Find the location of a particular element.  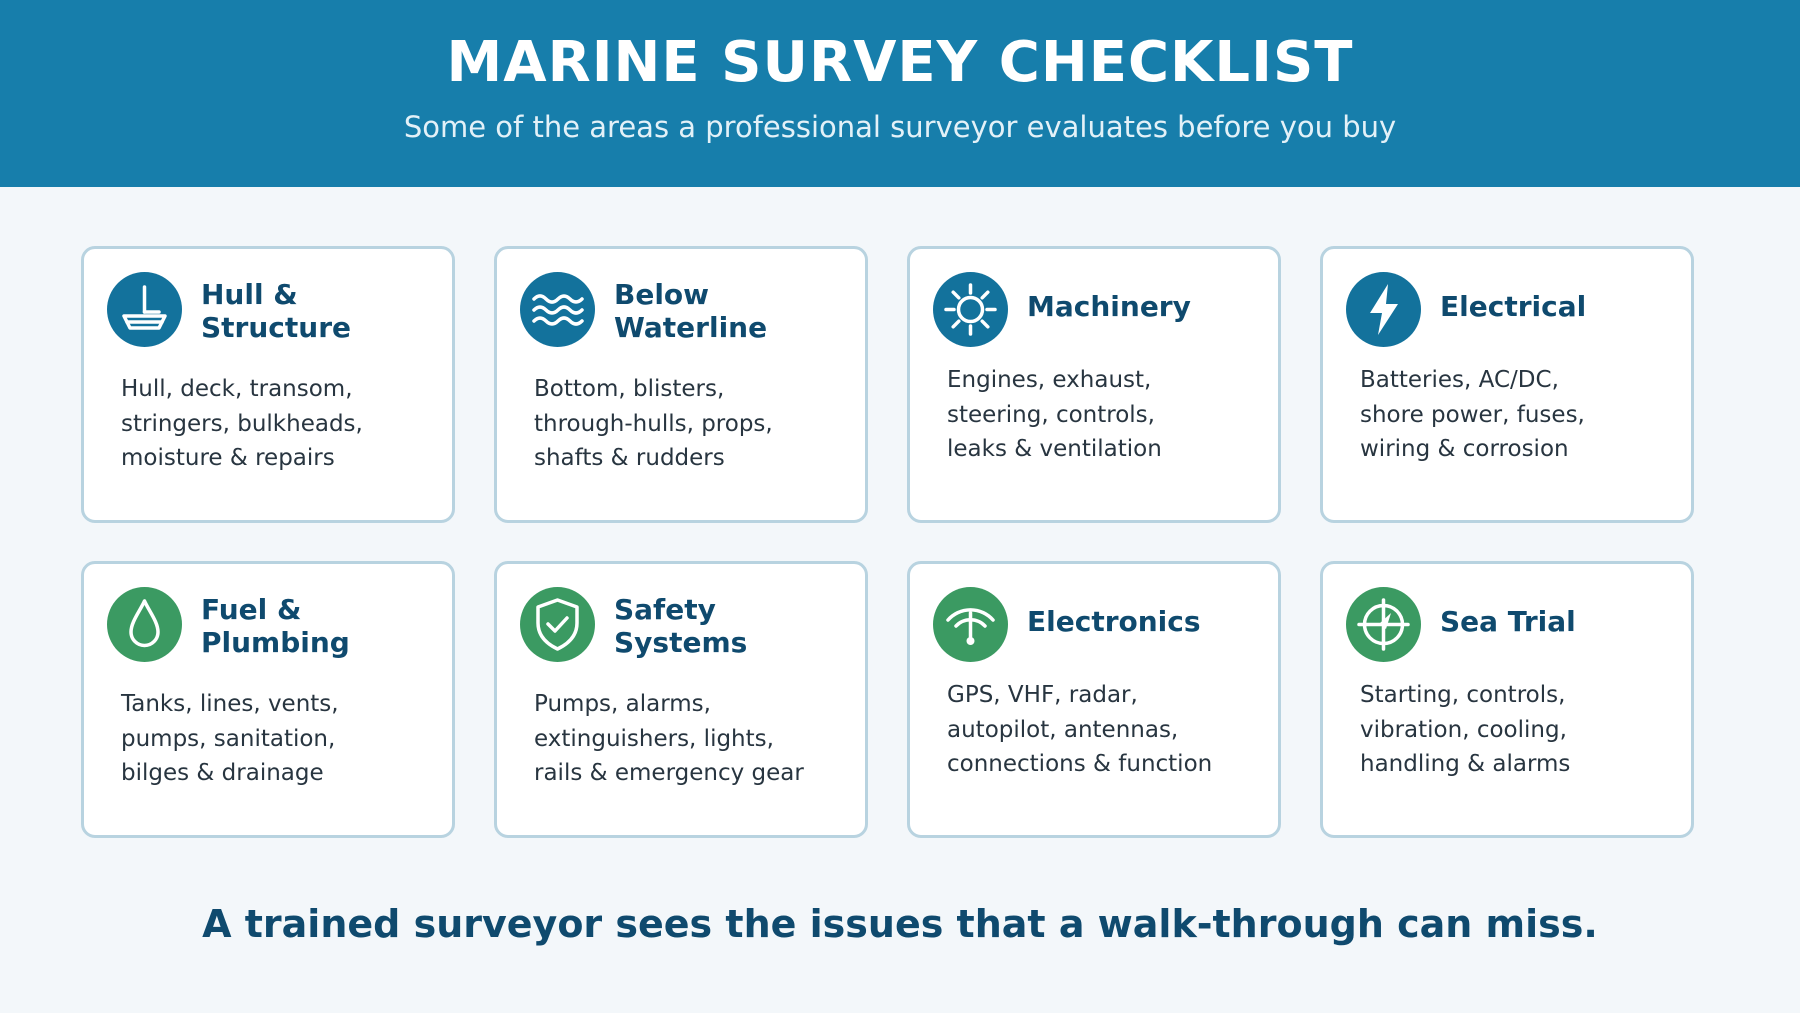

compass-icon is located at coordinates (1383, 624).